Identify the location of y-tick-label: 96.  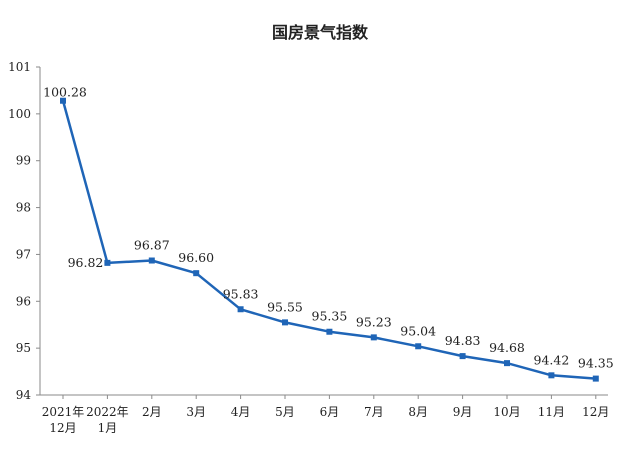
(23, 301).